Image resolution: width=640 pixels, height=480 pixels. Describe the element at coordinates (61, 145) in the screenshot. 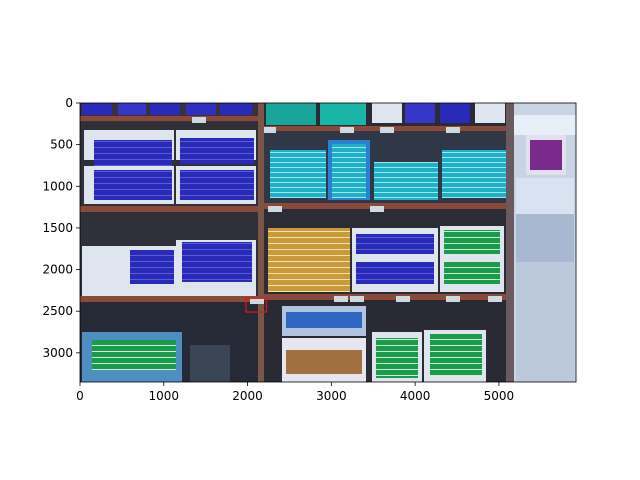

I see `y-tick-label: 500` at that location.